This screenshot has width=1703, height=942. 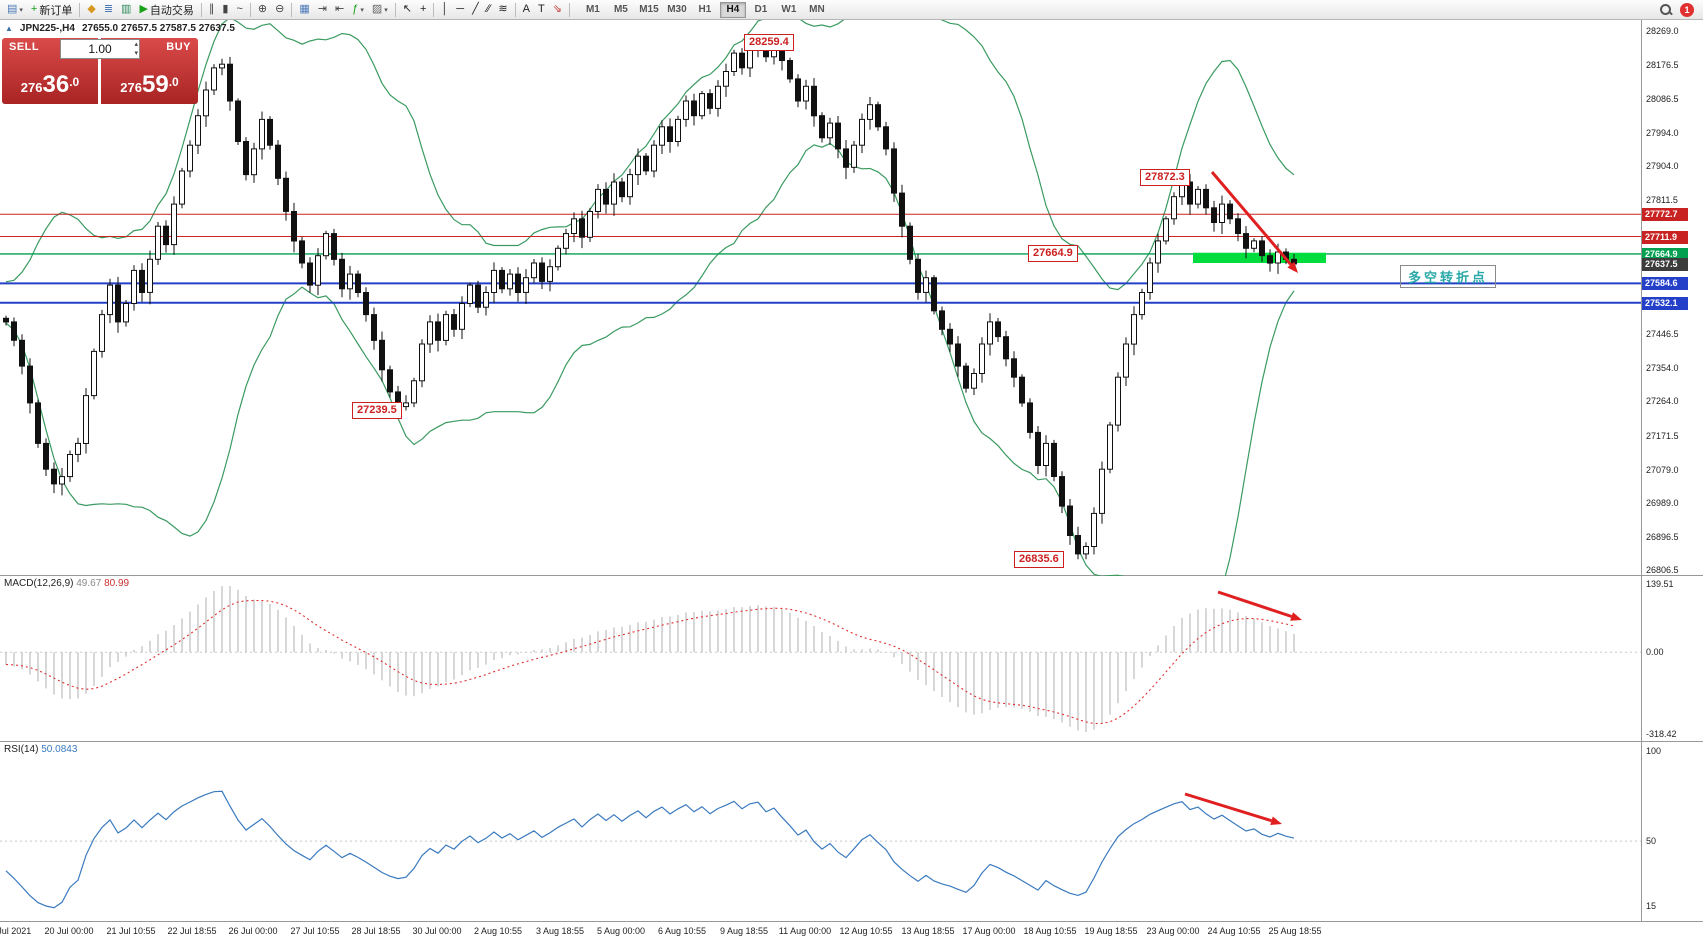 I want to click on price-annotation-box: 26835.6, so click(x=1039, y=559).